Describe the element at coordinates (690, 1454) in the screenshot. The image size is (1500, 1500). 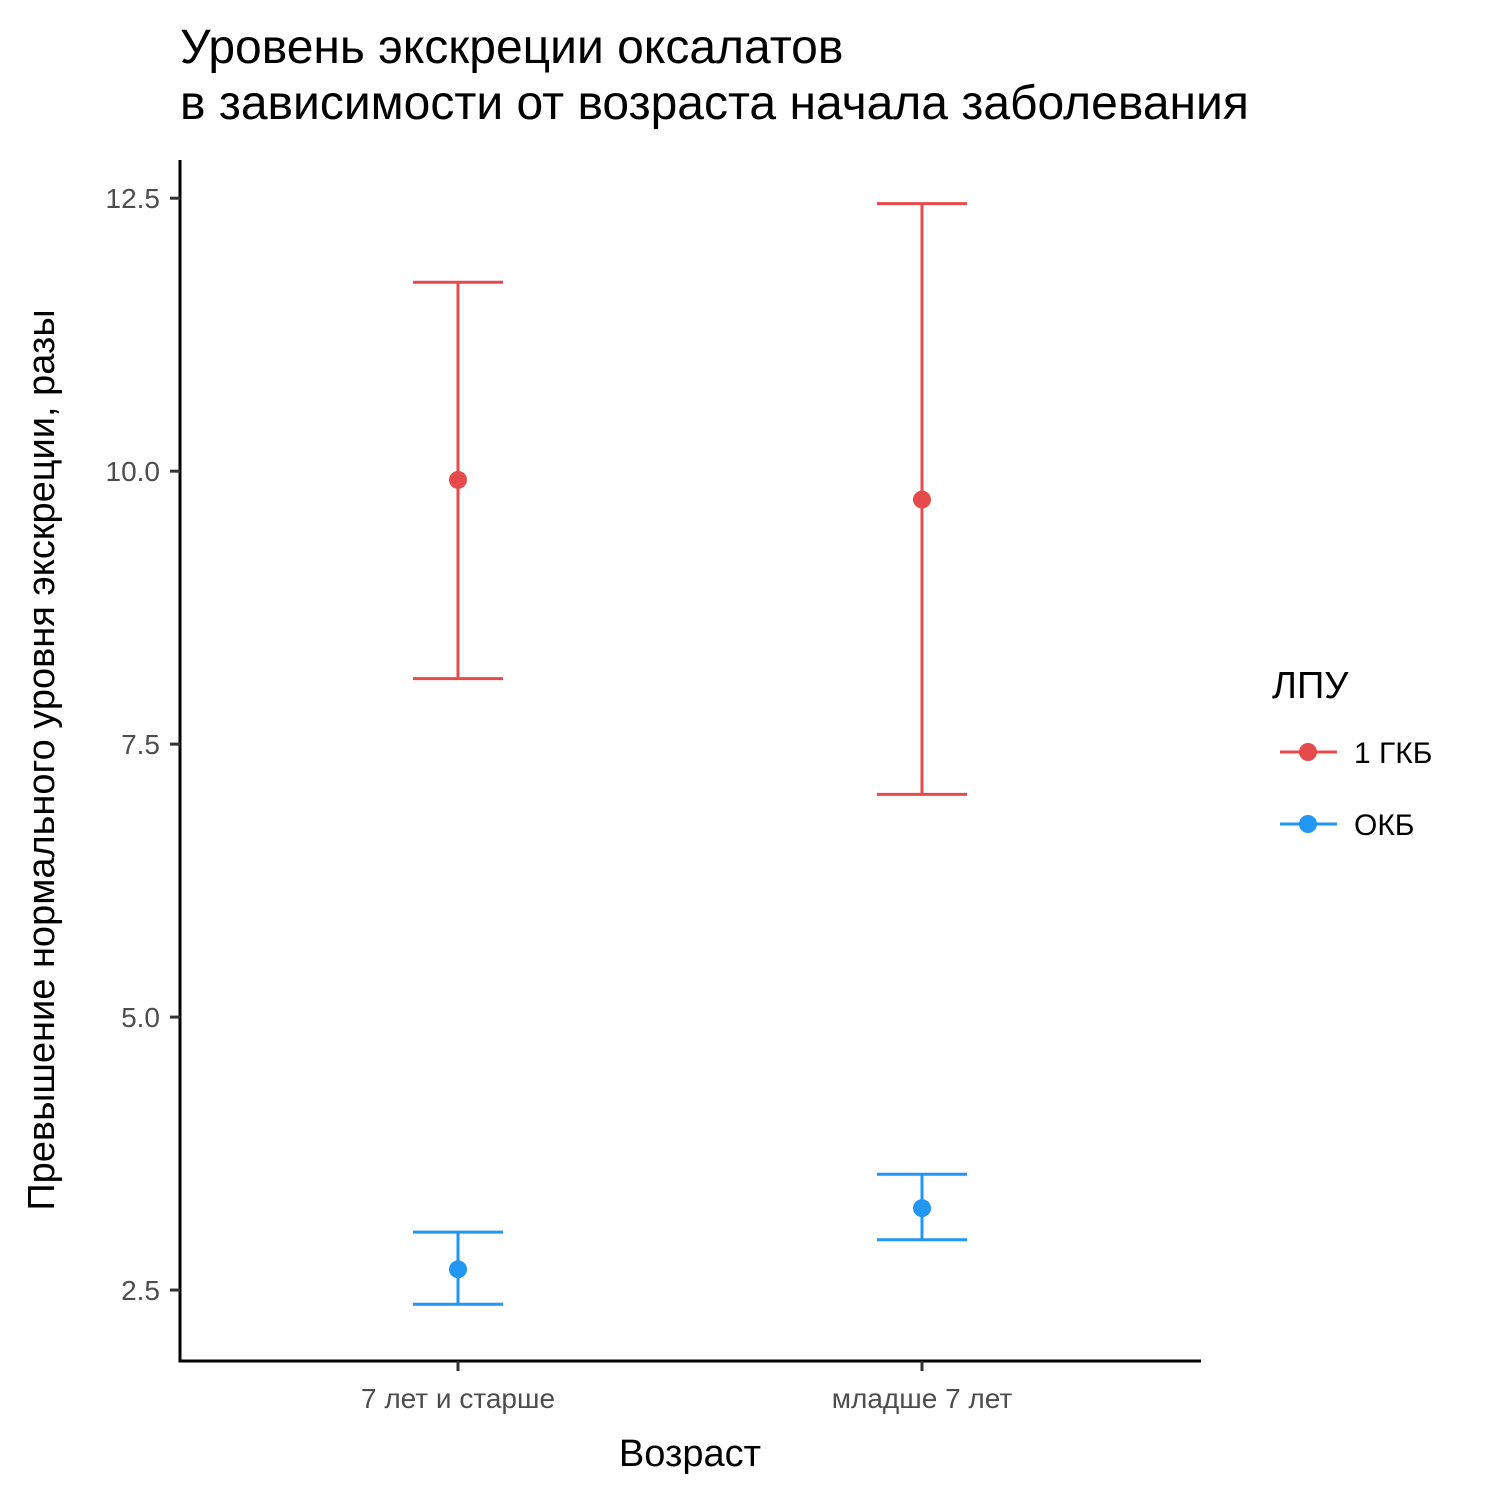
I see `x-axis-title: Возраст` at that location.